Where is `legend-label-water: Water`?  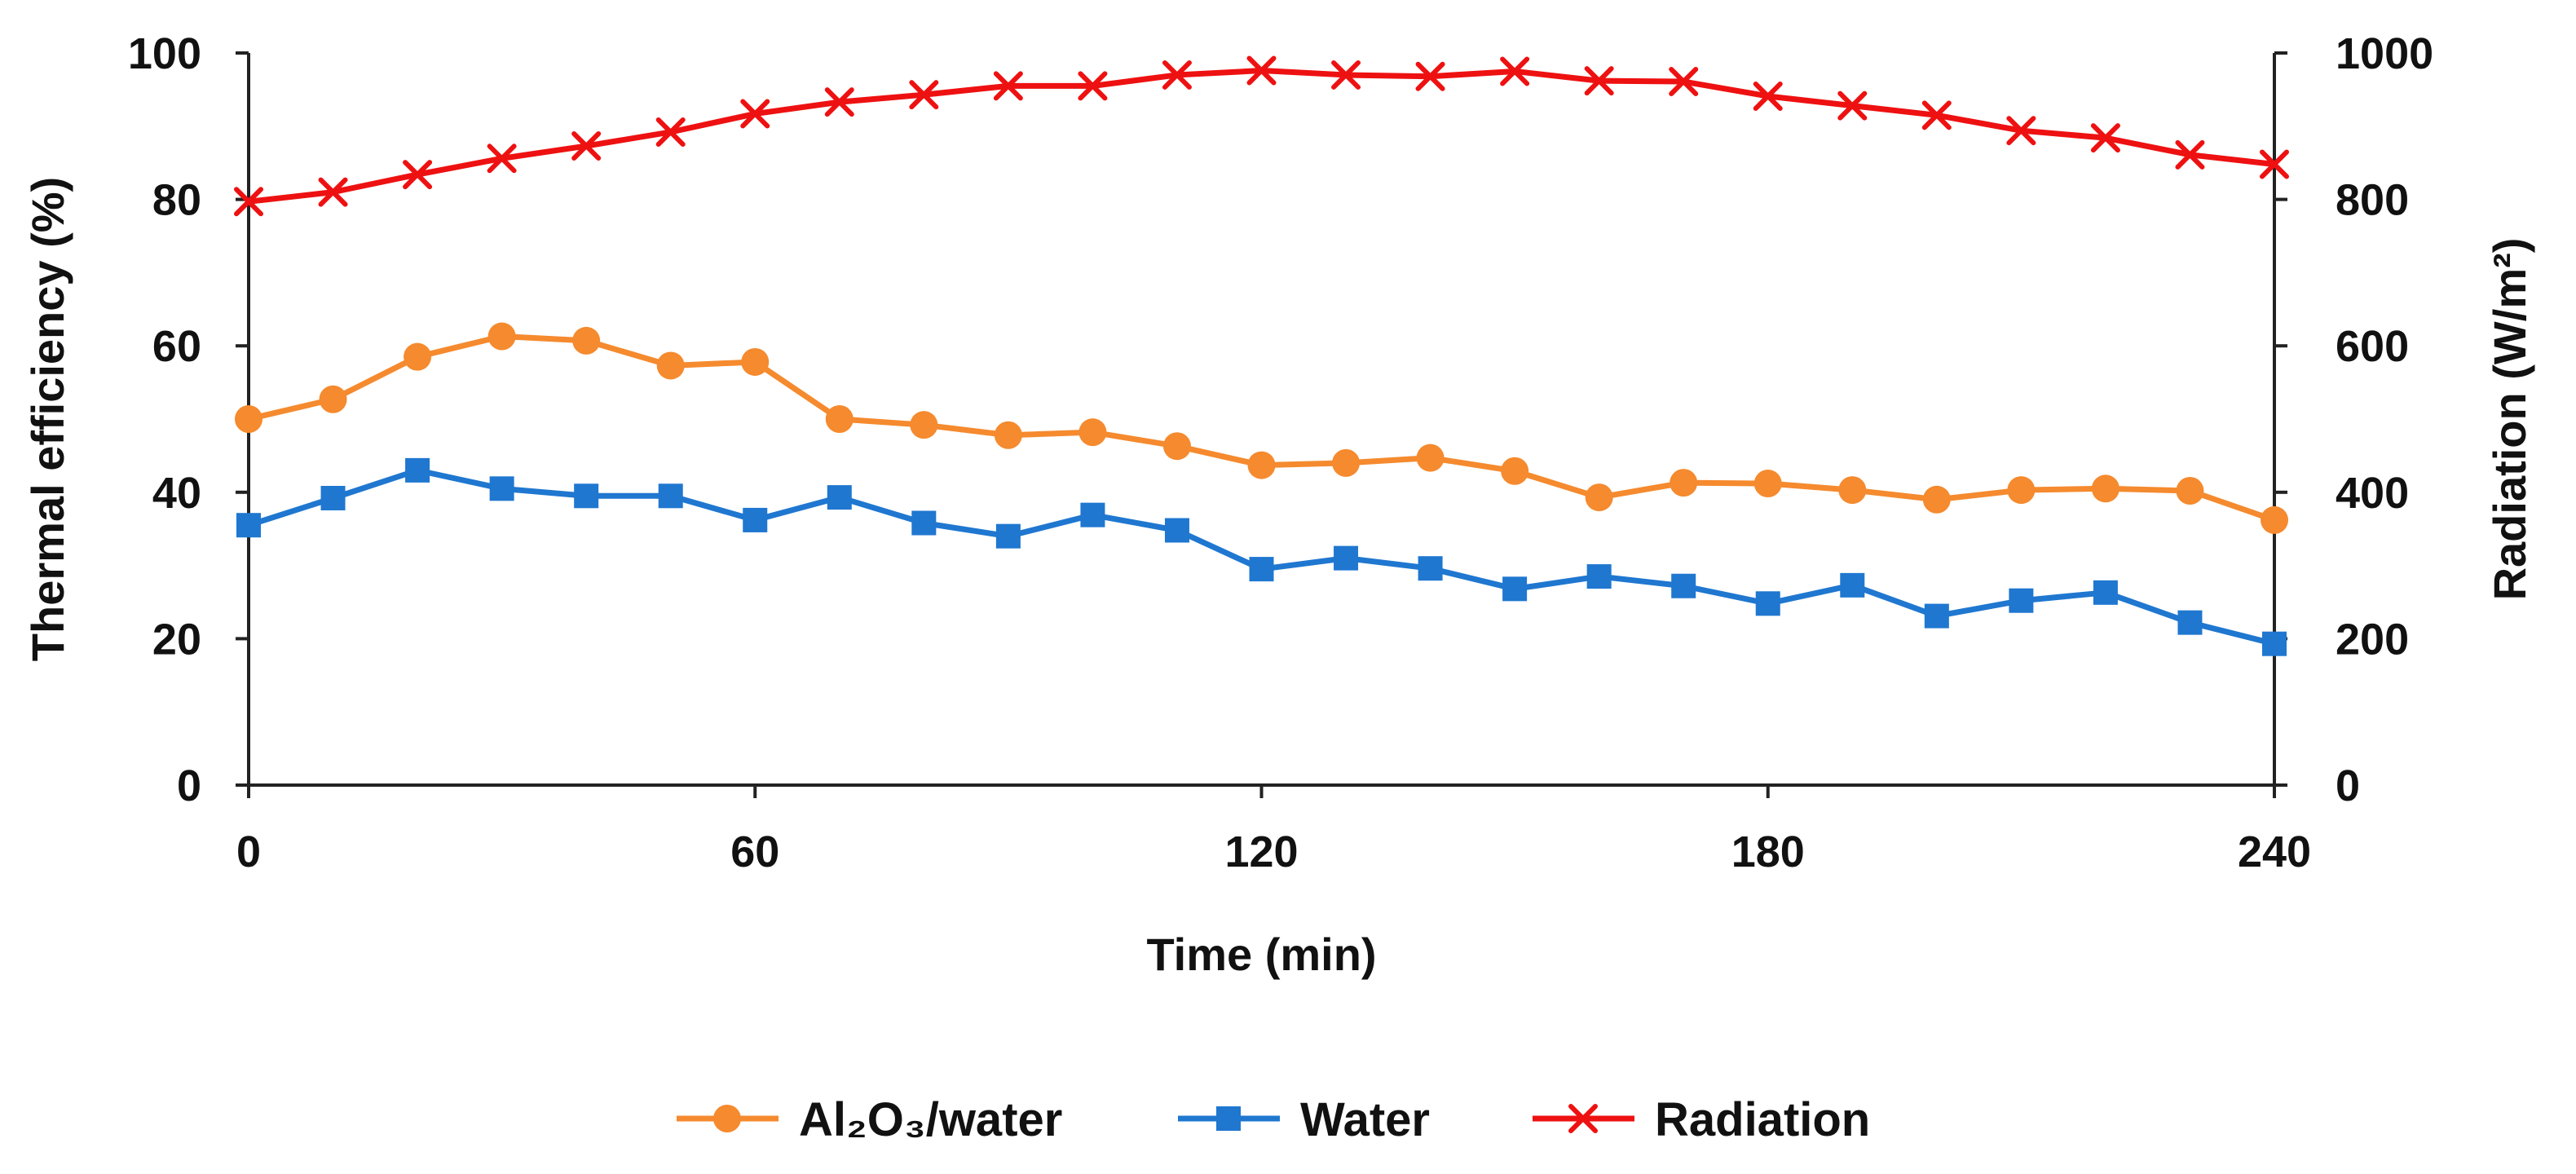
legend-label-water: Water is located at coordinates (1365, 1120).